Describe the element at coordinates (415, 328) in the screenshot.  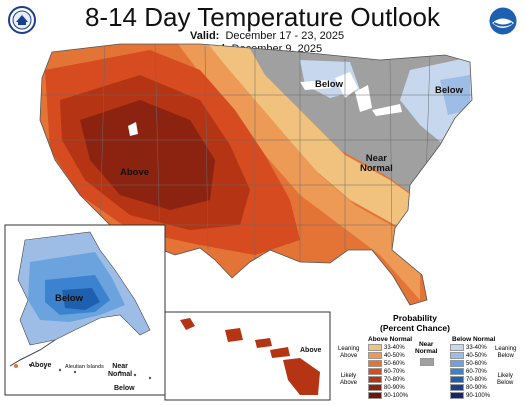
I see `legend-title-line2: (Percent Chance)` at that location.